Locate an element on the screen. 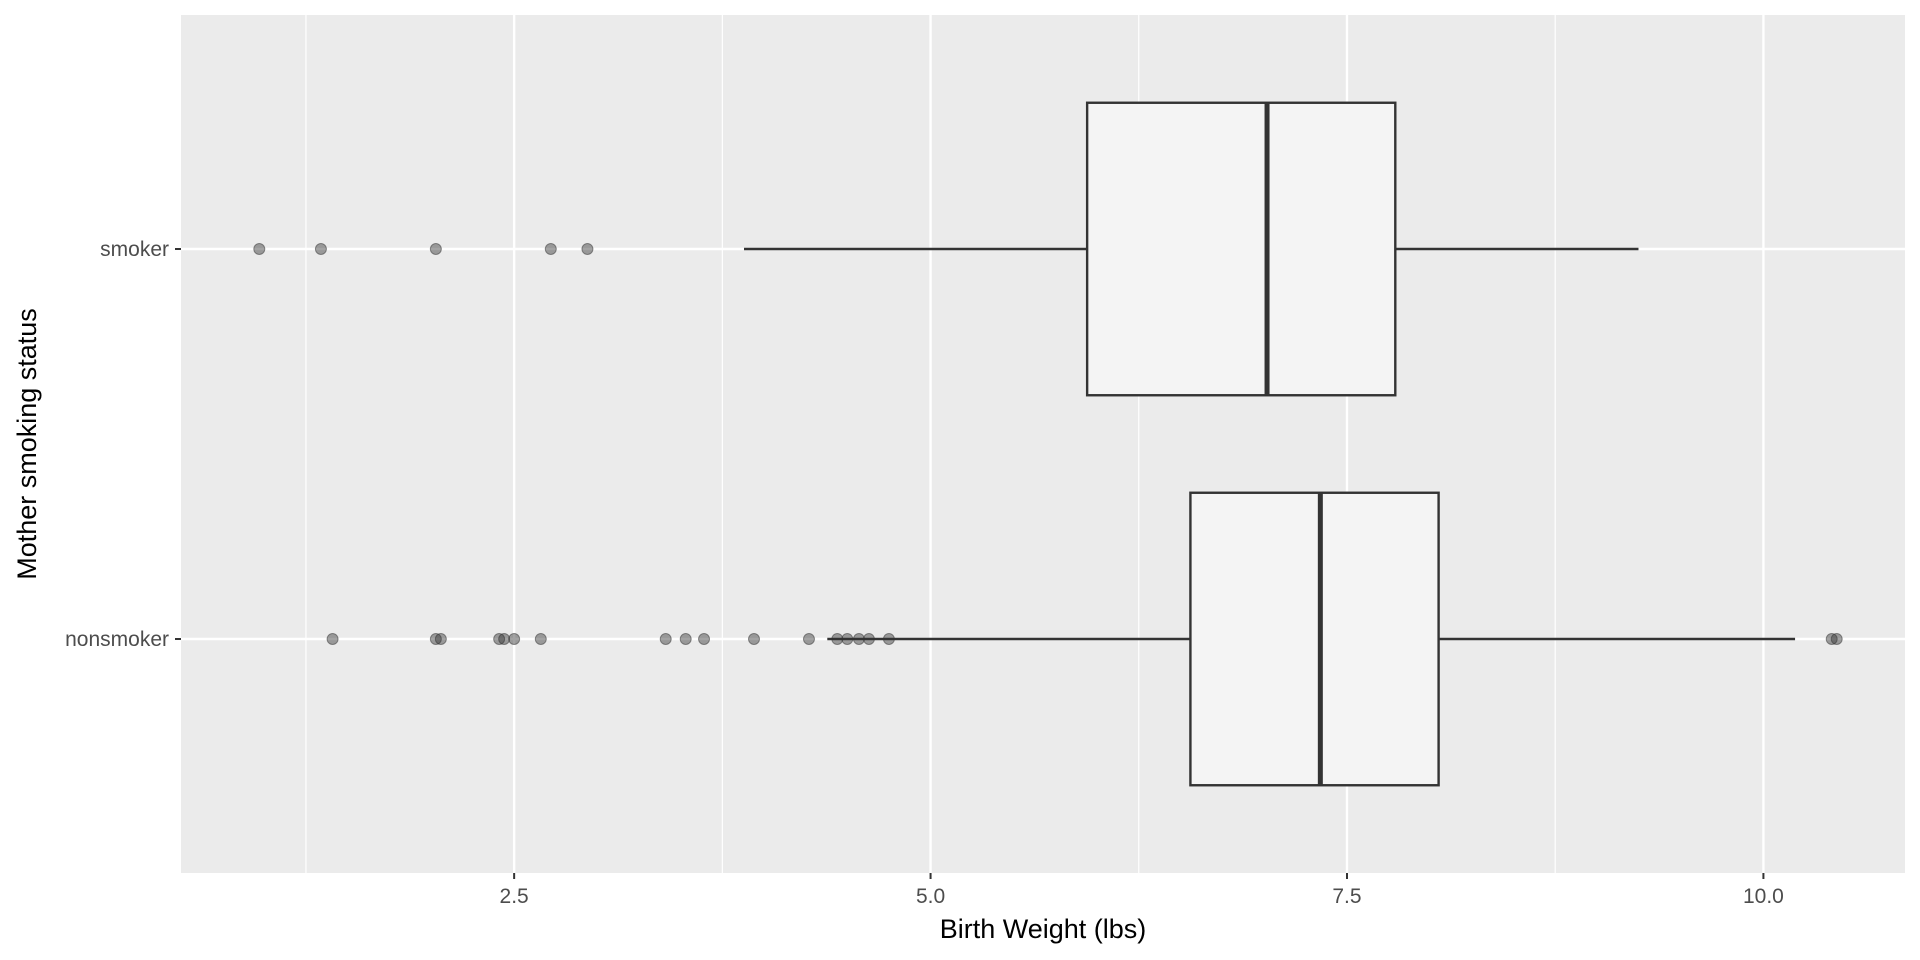 Image resolution: width=1920 pixels, height=960 pixels. x-tick-label: 7.5 is located at coordinates (1346, 896).